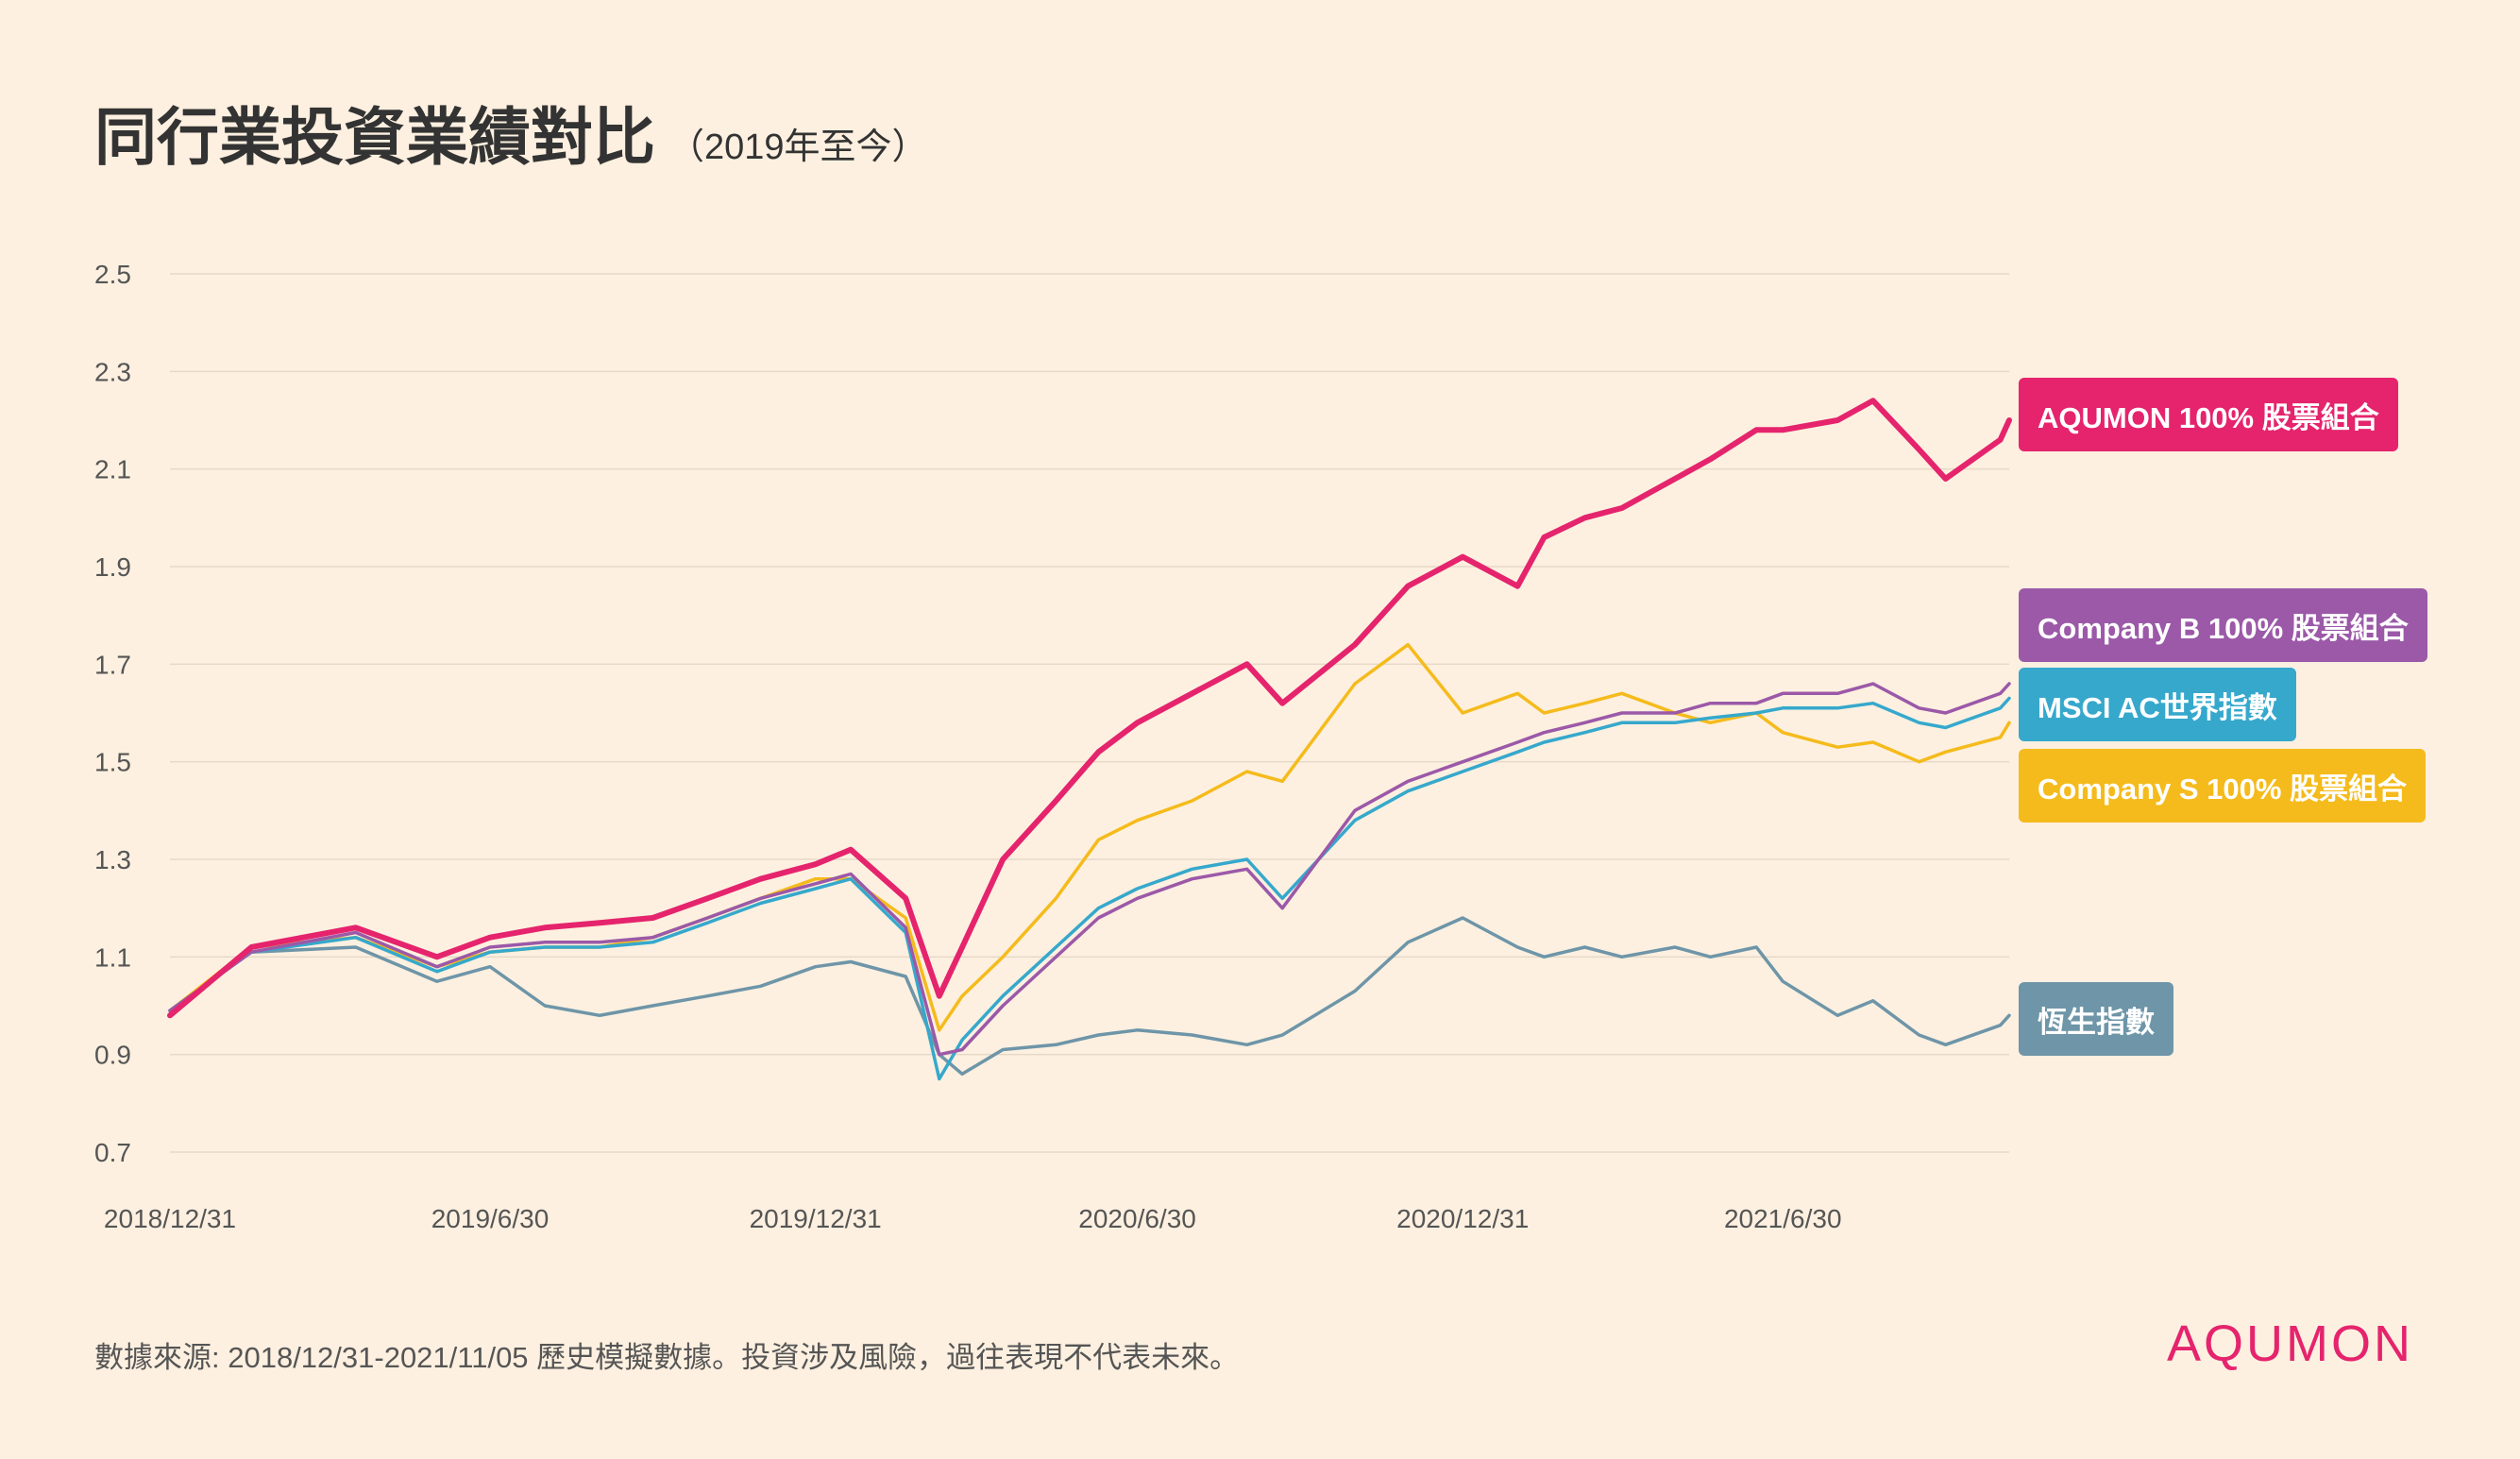 The width and height of the screenshot is (2520, 1459). I want to click on legend-tag-hsi: 恆生指數, so click(2096, 1019).